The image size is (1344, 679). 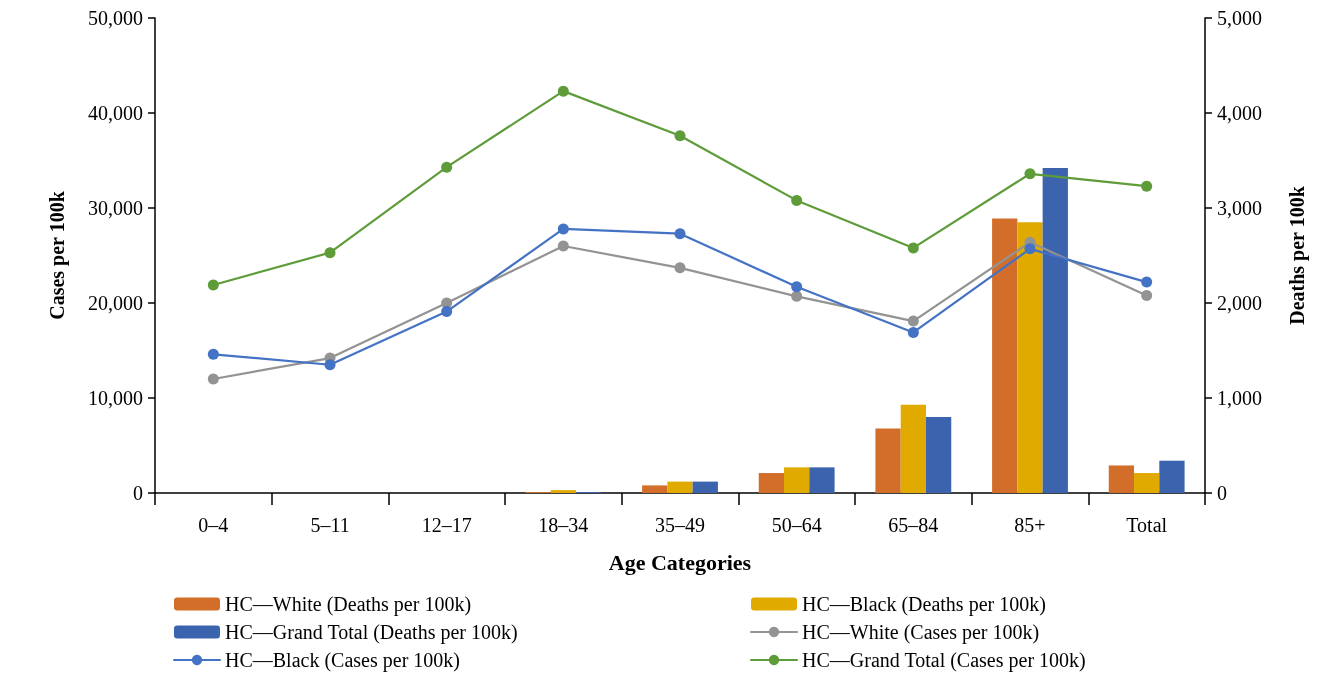 I want to click on x-tick-label: Total, so click(x=1147, y=525).